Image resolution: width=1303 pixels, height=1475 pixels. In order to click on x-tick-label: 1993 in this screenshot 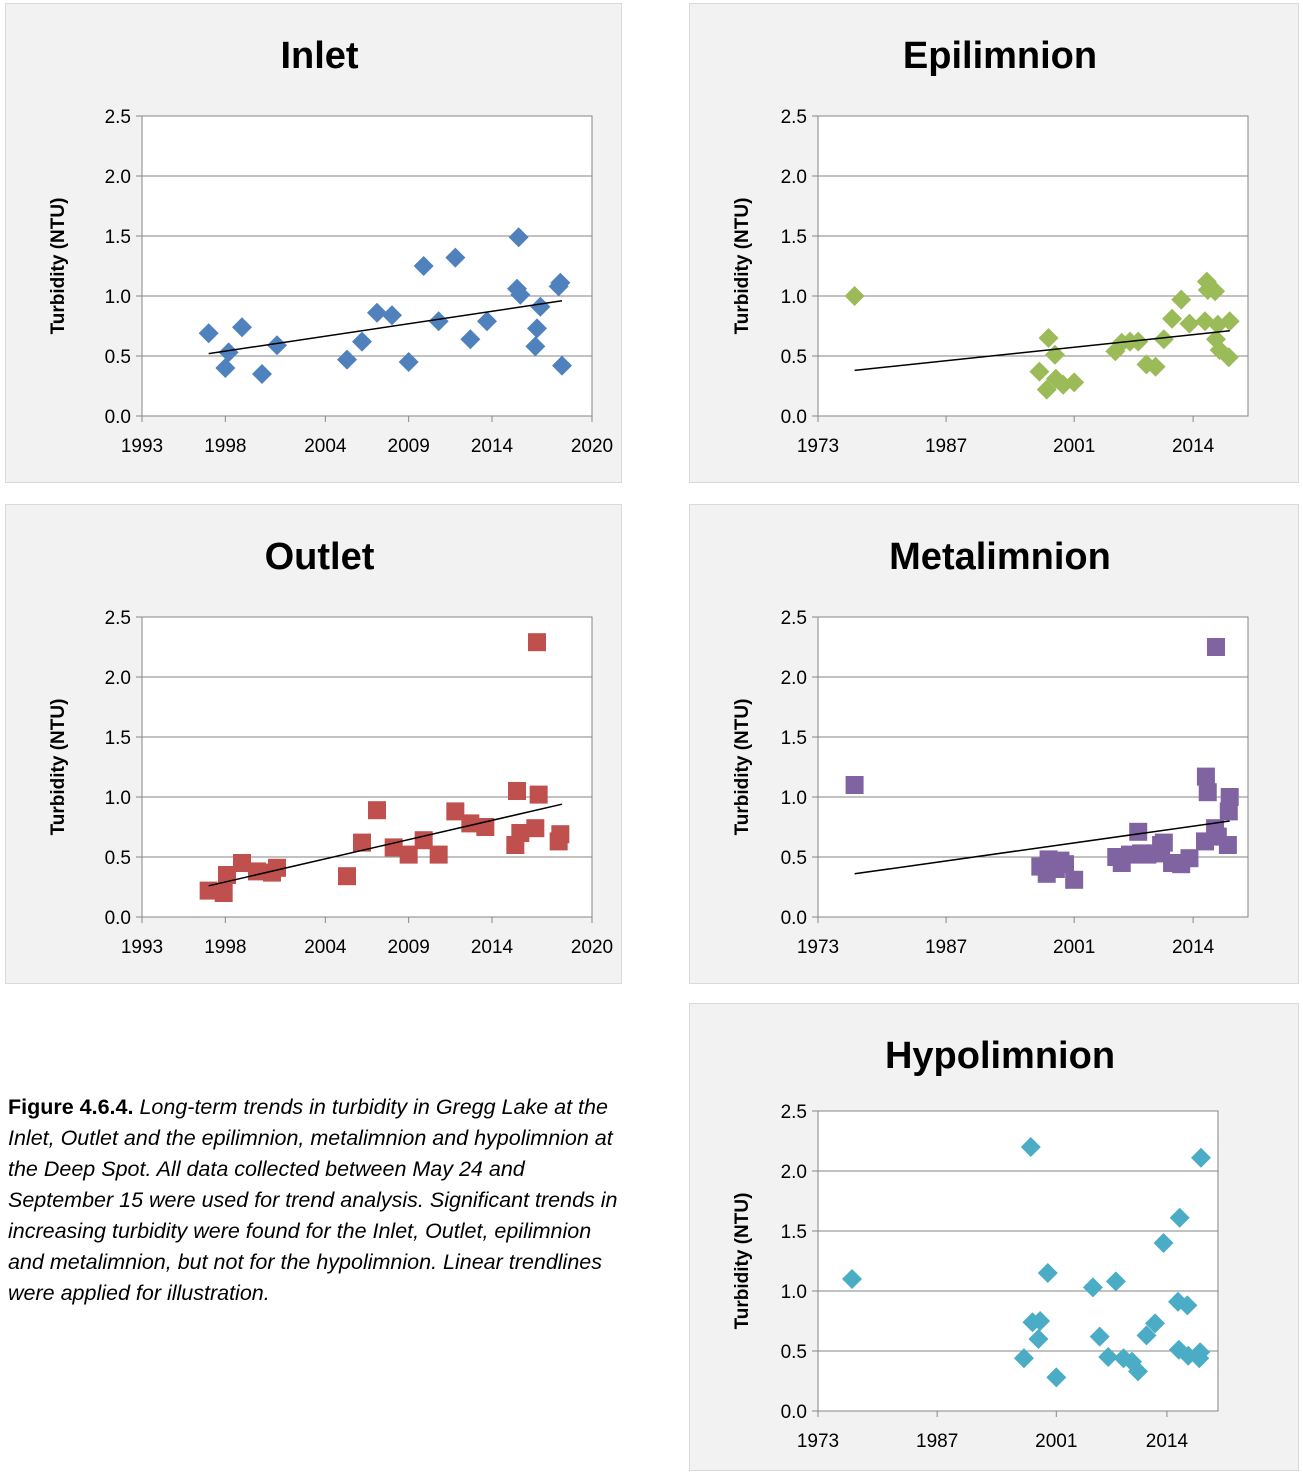, I will do `click(142, 947)`.